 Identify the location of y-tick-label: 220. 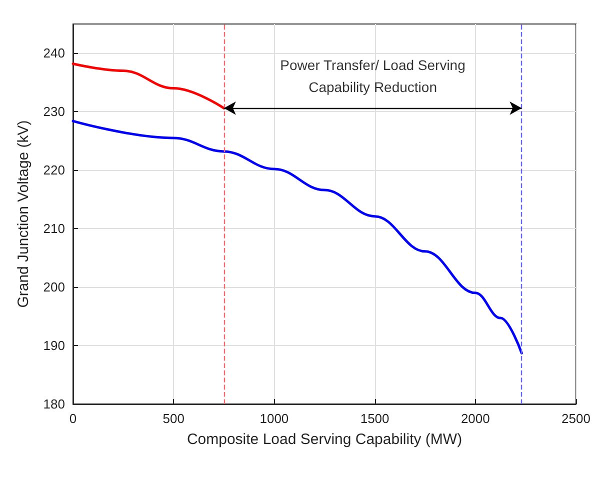
(54, 170).